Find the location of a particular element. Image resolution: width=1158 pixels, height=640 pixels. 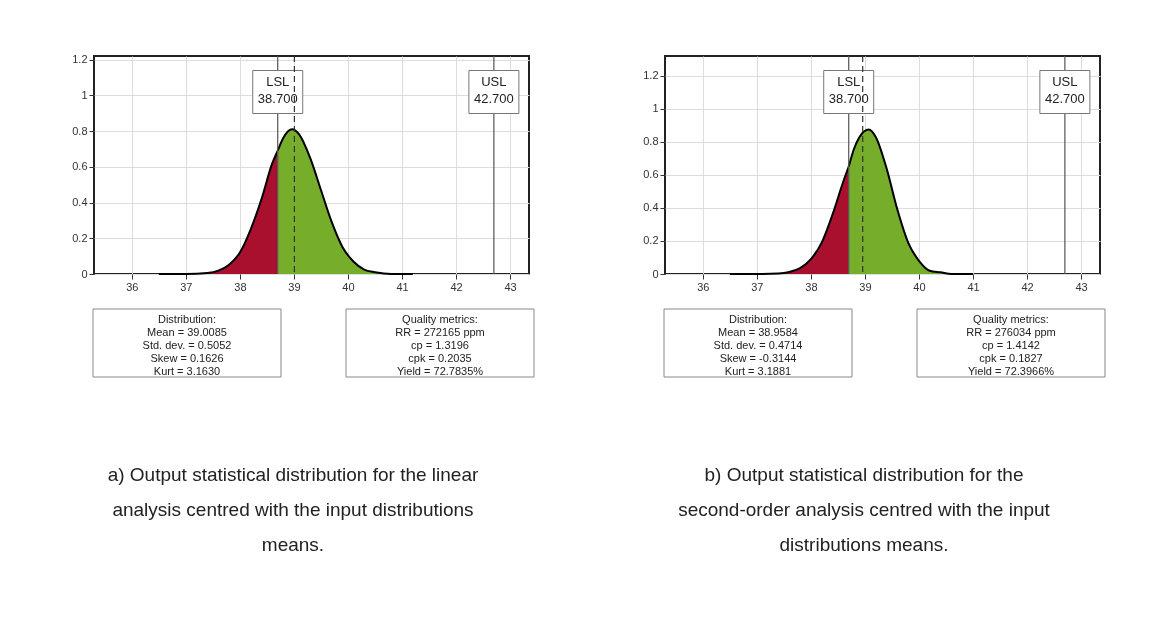

text: Quality metrics: RR = 272165 ppm cp = 1.3196 cpk = 0.2035 Yield = 72.7835% is located at coordinates (440, 345).